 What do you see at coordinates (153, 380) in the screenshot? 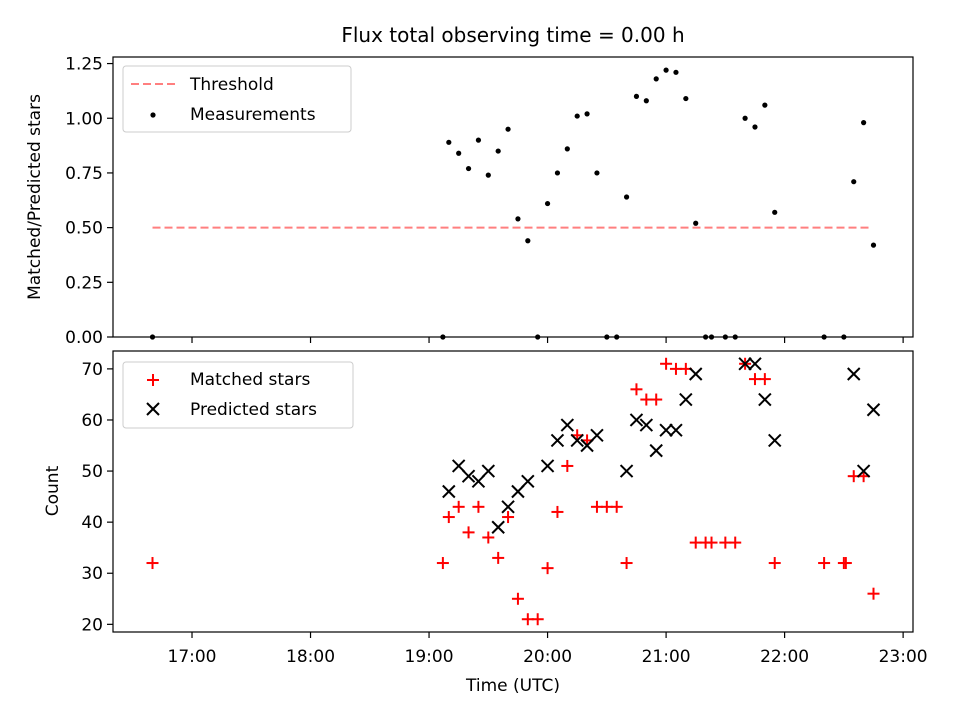
I see `legend-matched-swatch` at bounding box center [153, 380].